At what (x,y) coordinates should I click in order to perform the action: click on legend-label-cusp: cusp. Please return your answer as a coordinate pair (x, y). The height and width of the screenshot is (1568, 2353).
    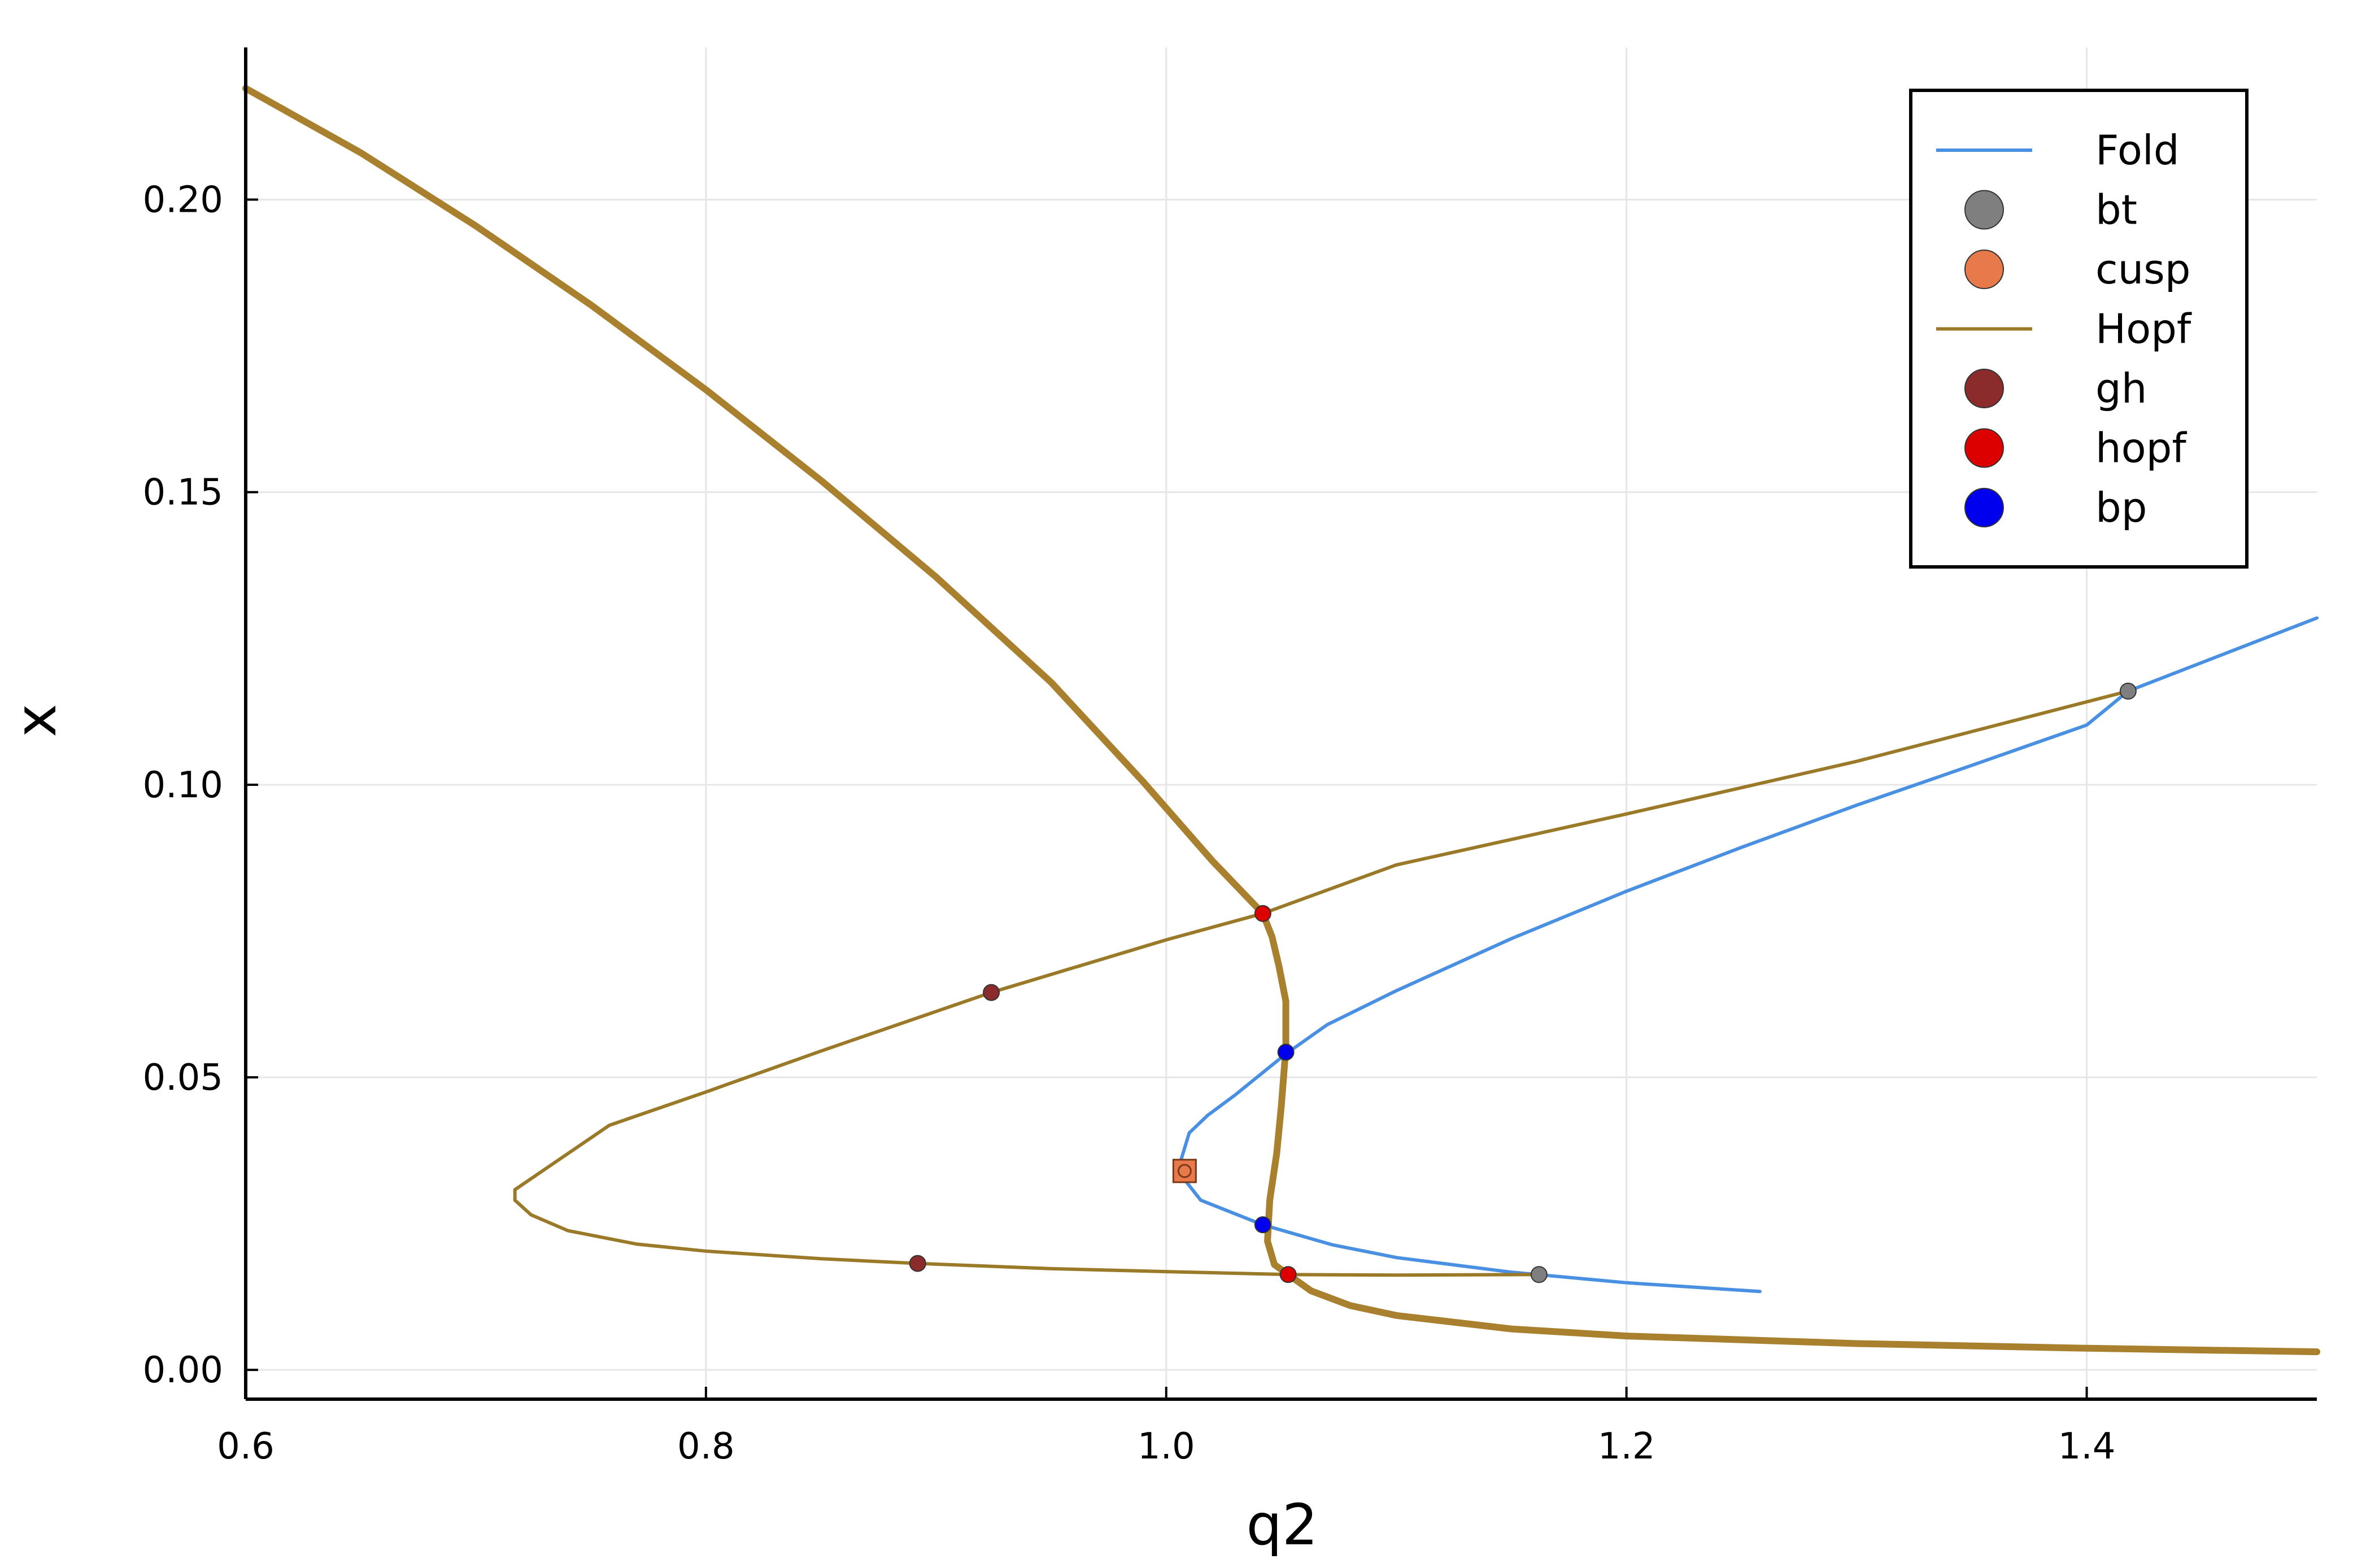
    Looking at the image, I should click on (2142, 269).